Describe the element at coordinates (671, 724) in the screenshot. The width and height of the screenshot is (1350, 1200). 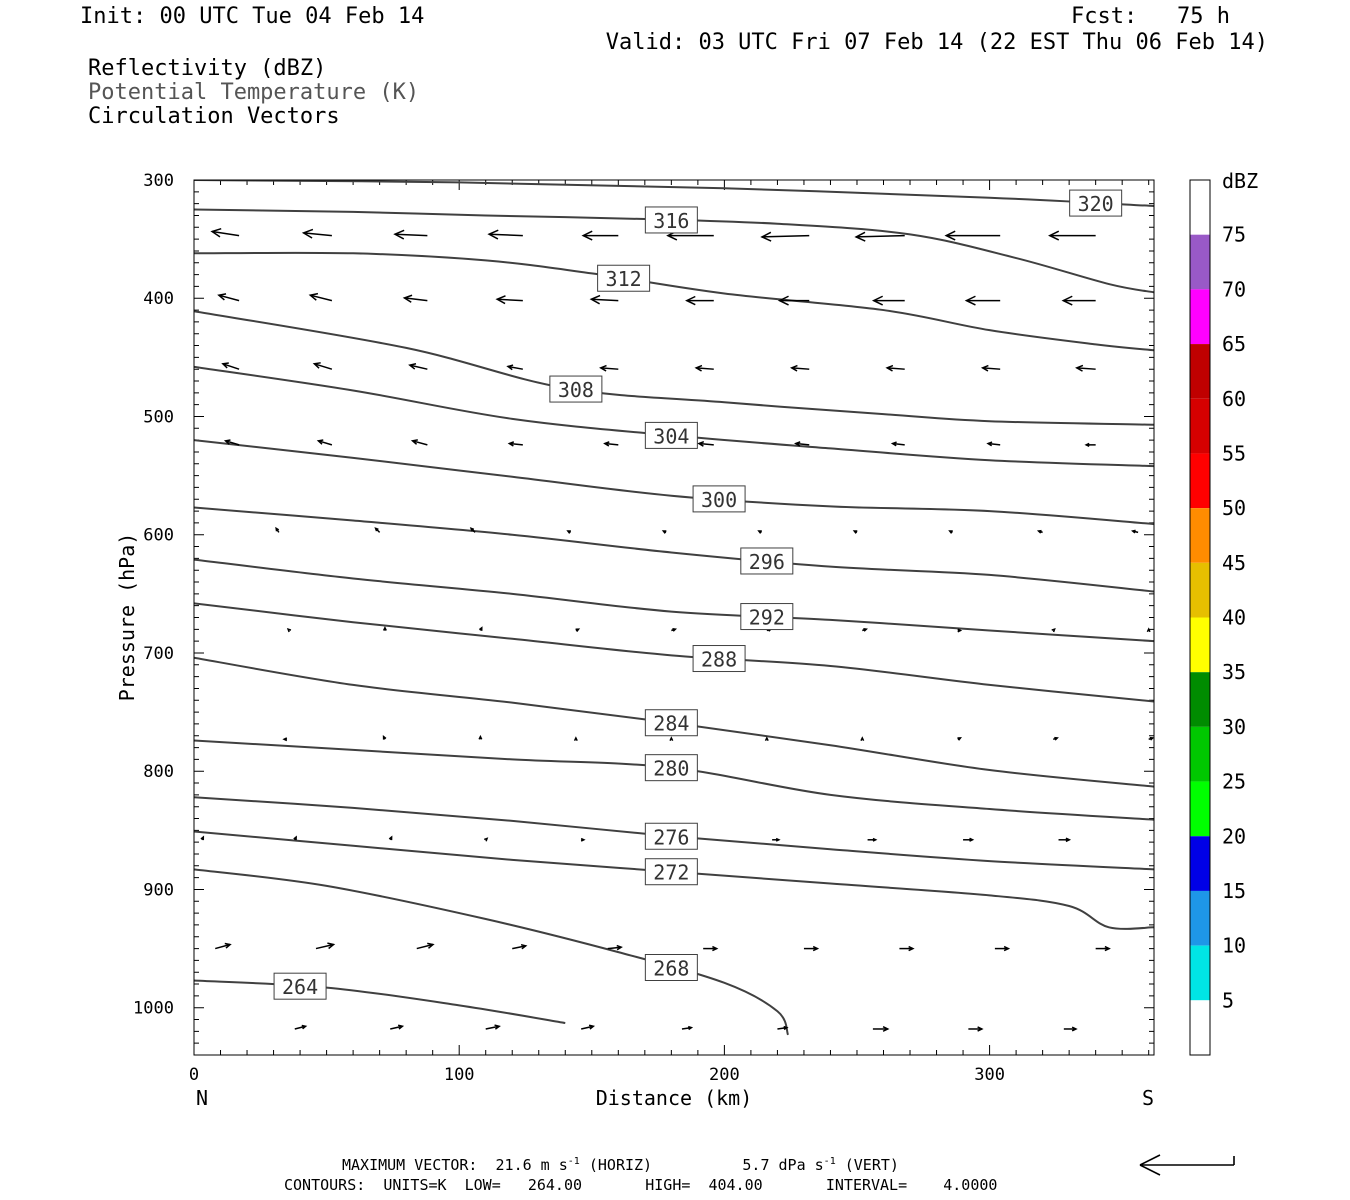
I see `contour-label: 284` at that location.